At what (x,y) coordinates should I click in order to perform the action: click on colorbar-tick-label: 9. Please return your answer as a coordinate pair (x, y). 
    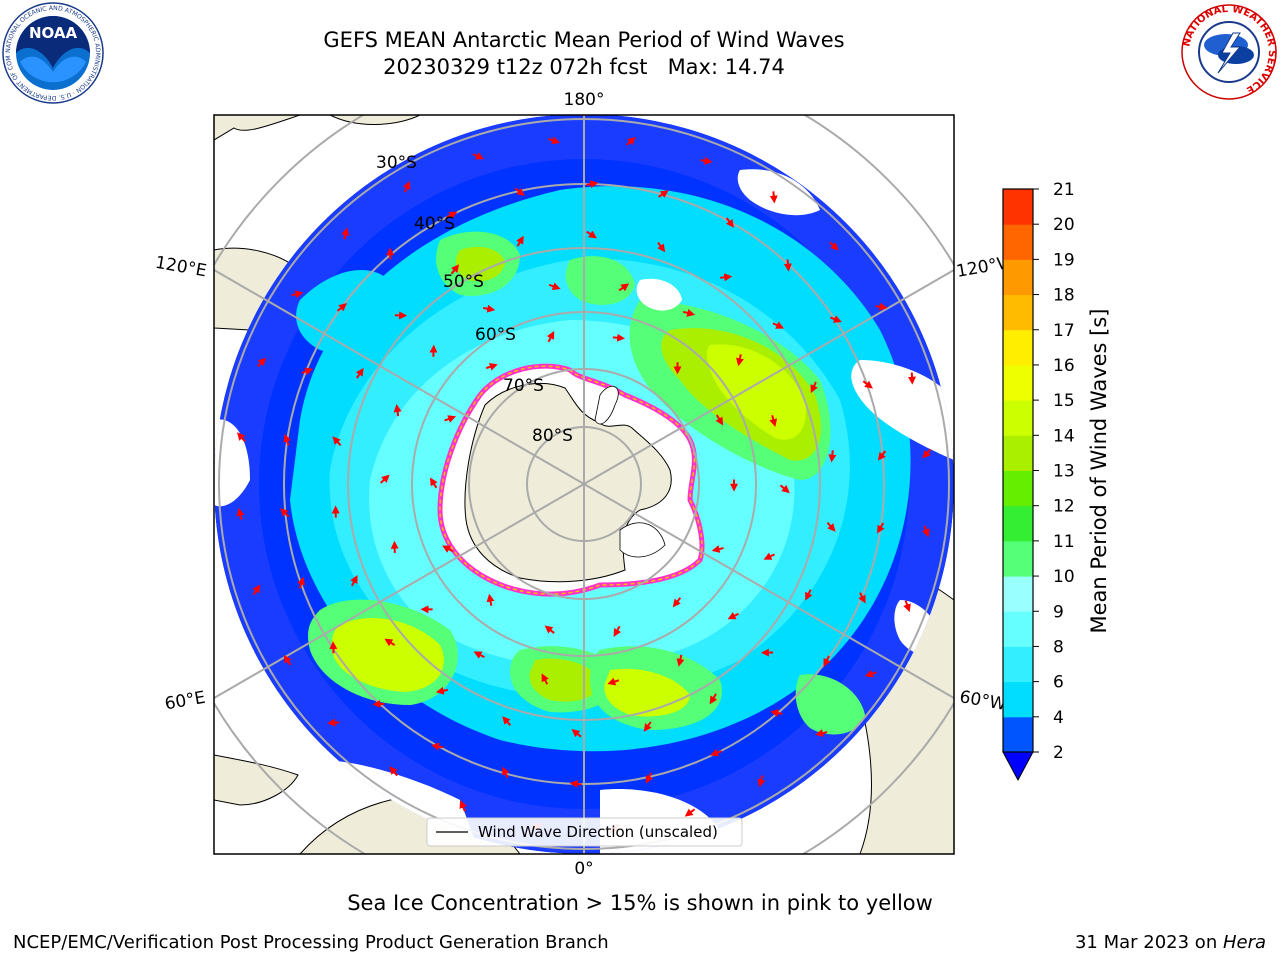
    Looking at the image, I should click on (1058, 612).